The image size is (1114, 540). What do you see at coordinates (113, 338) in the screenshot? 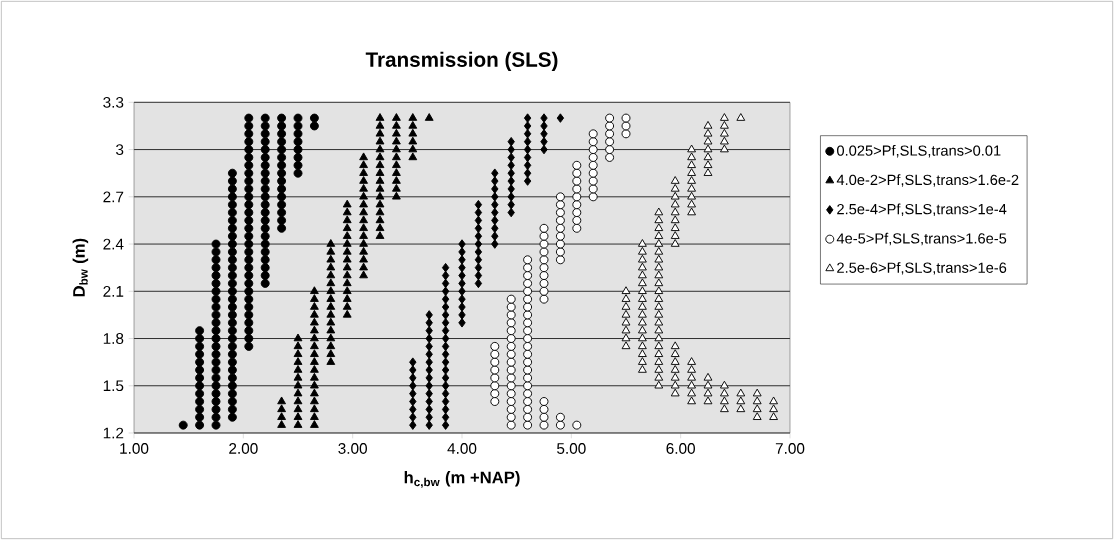
I see `y-tick-label: 1.8` at bounding box center [113, 338].